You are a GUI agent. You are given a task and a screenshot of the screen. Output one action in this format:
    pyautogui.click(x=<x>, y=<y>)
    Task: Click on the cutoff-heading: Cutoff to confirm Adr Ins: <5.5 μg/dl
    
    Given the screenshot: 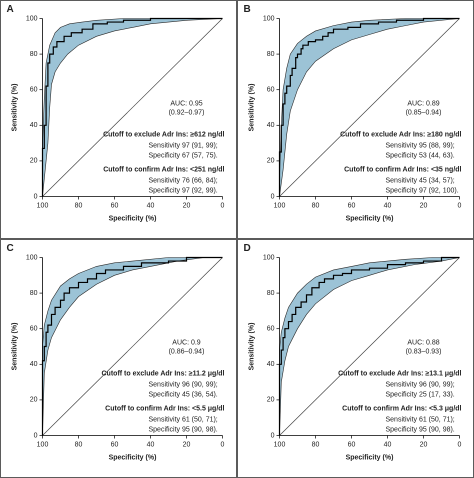 What is the action you would take?
    pyautogui.click(x=164, y=408)
    